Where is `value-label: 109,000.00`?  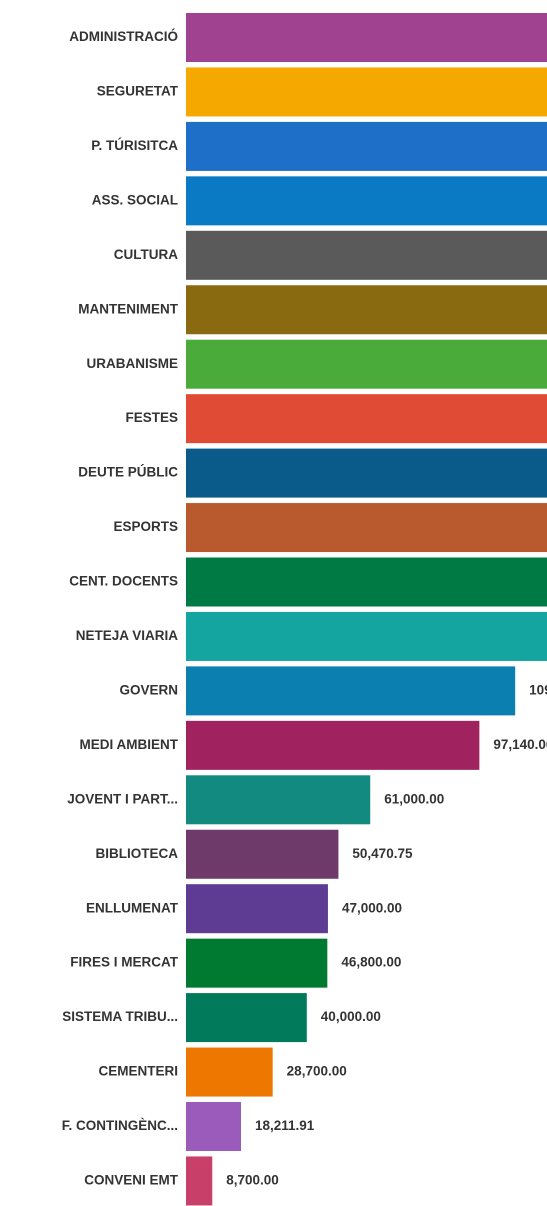
value-label: 109,000.00 is located at coordinates (538, 689).